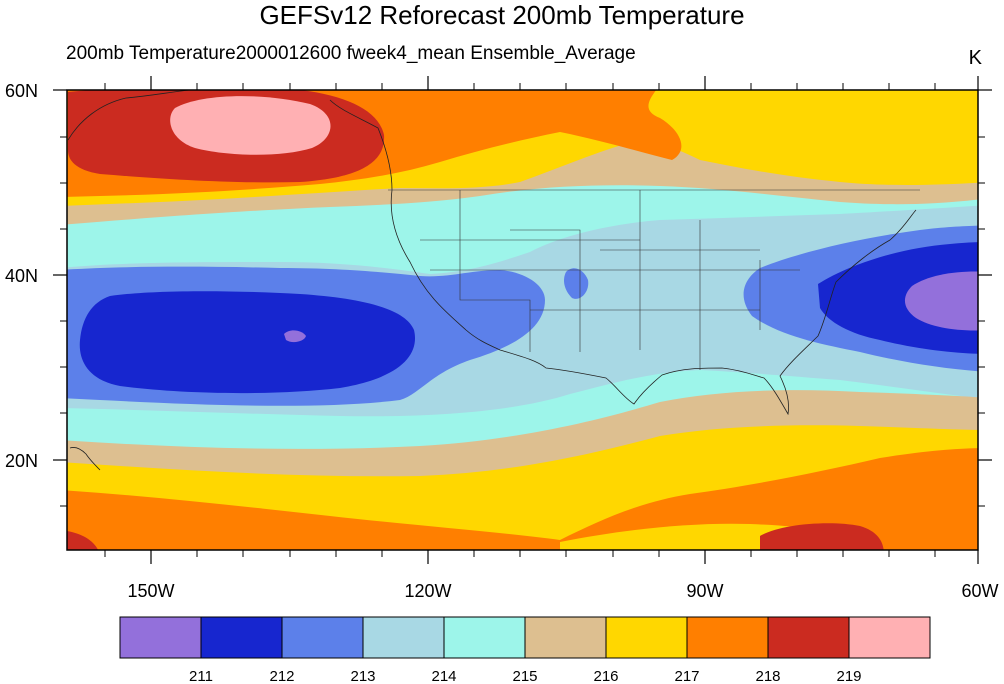 This screenshot has width=1004, height=684. What do you see at coordinates (848, 676) in the screenshot?
I see `colorbar-label: 219` at bounding box center [848, 676].